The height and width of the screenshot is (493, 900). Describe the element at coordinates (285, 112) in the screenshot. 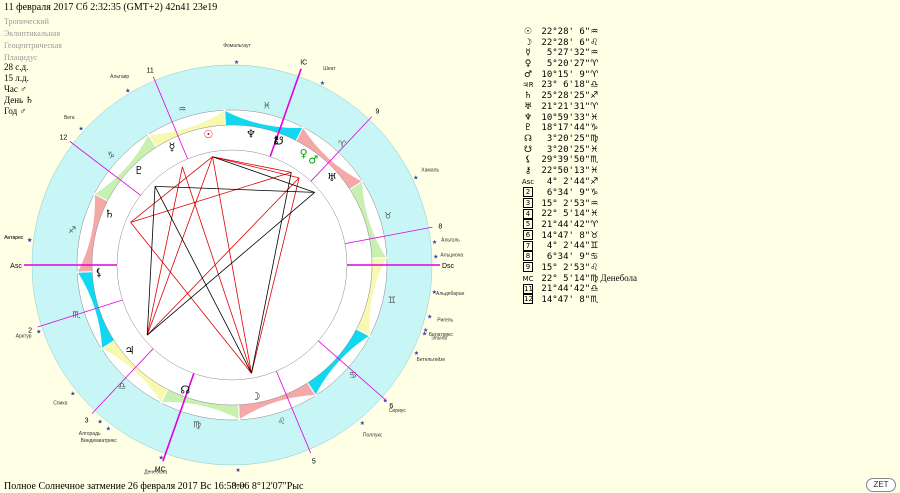

I see `axis-ic` at that location.